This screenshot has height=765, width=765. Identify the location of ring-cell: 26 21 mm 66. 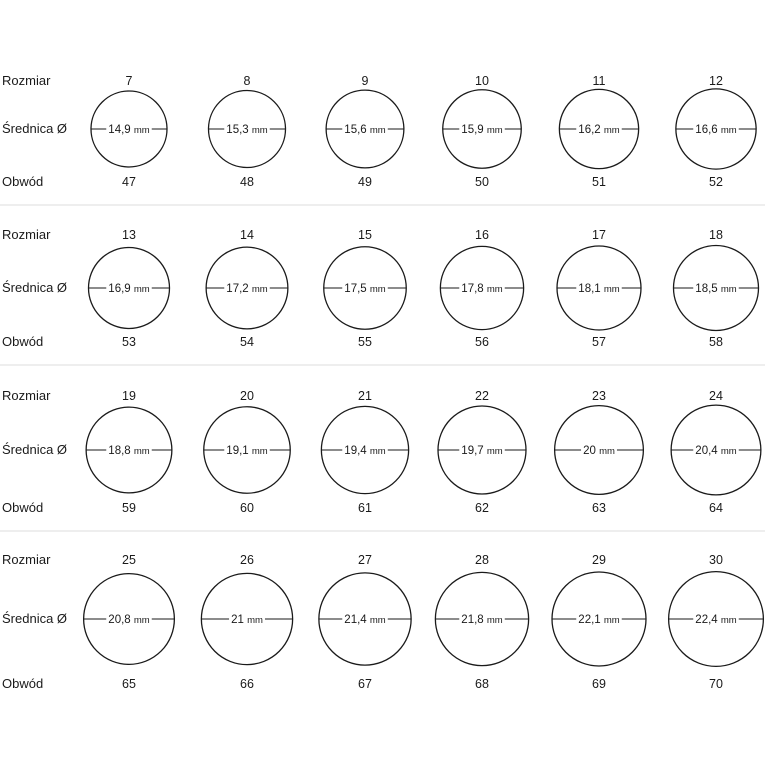
(247, 622).